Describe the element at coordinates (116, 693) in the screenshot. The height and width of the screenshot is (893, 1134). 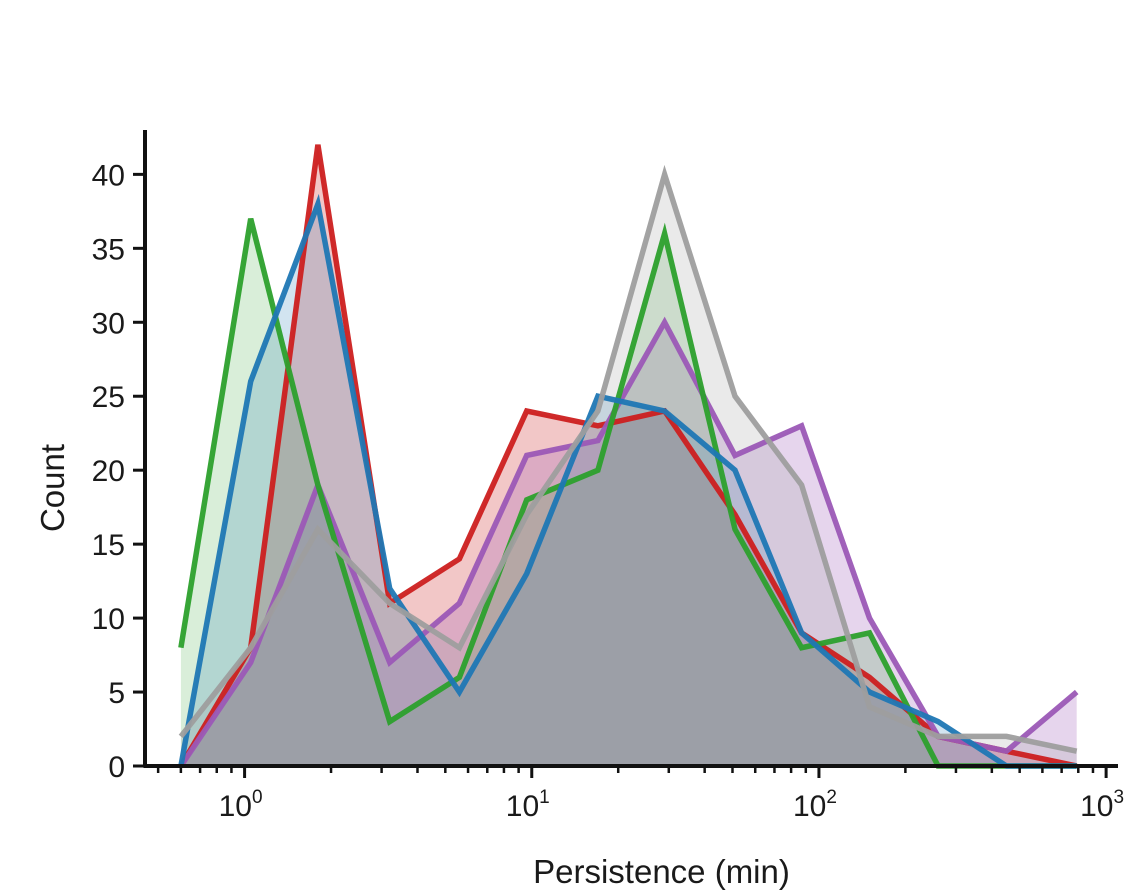
I see `y-tick-label: 5` at that location.